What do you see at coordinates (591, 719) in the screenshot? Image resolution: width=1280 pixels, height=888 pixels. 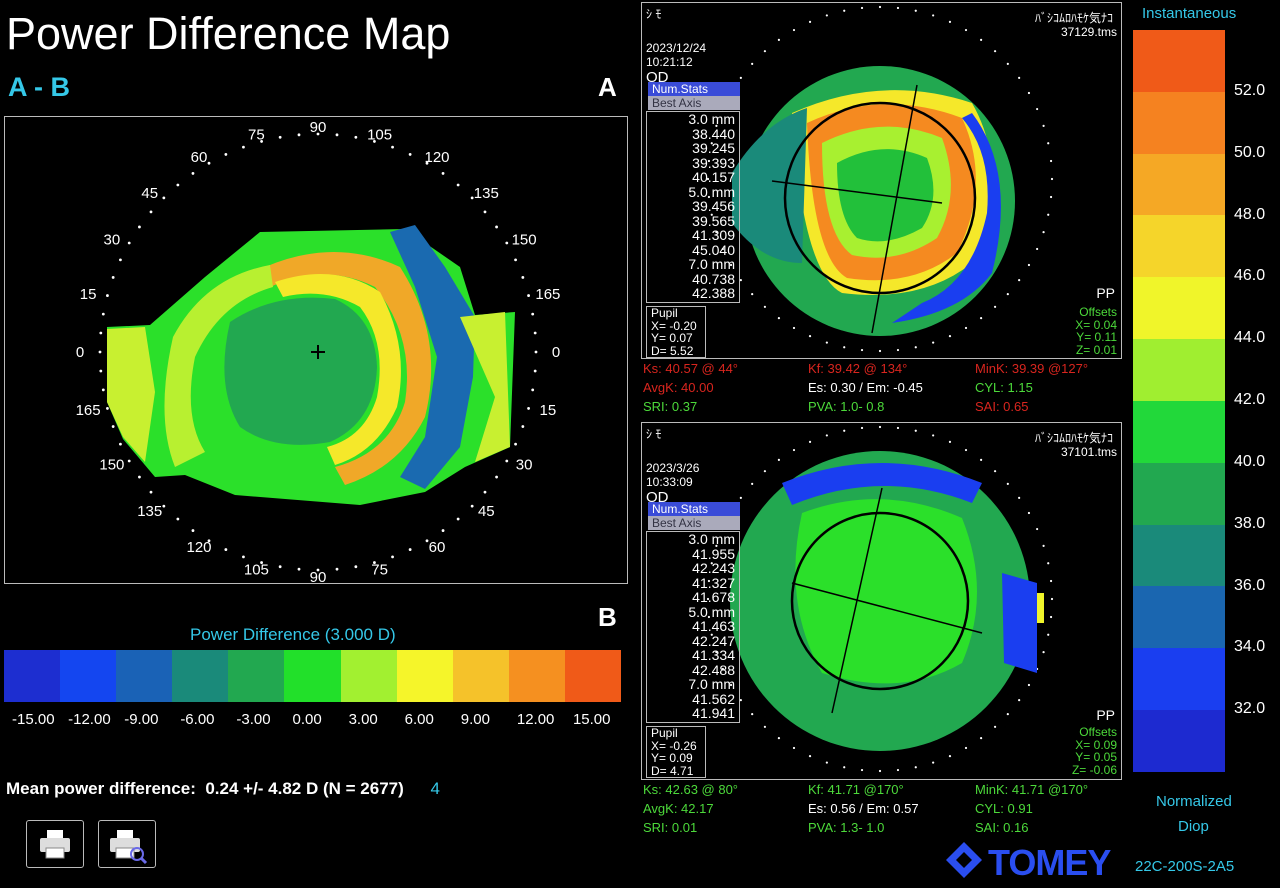 I see `power-difference-tick: 15.00` at bounding box center [591, 719].